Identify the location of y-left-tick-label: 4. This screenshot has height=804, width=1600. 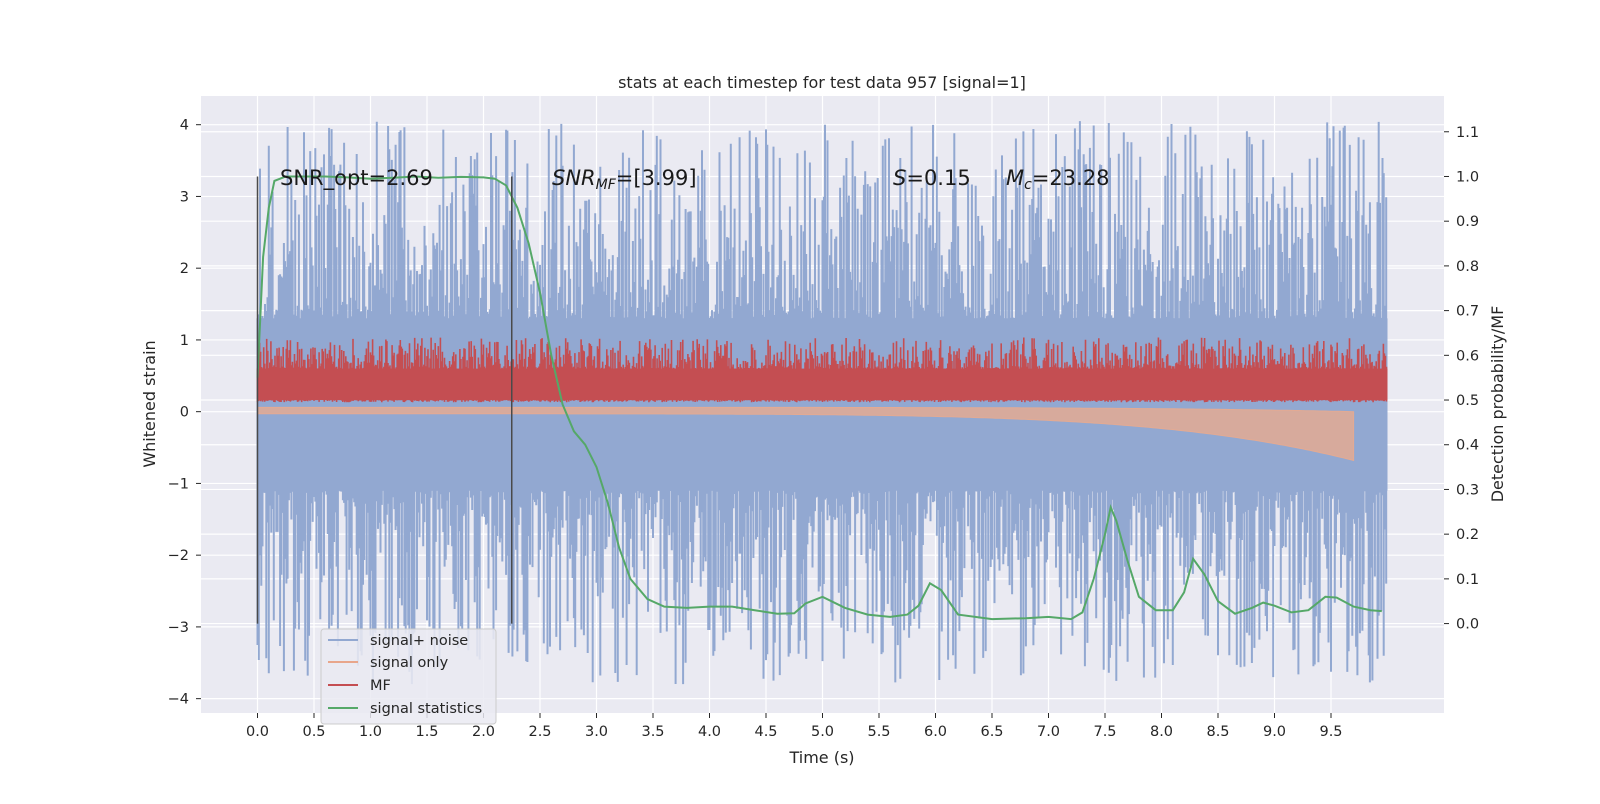
(184, 126).